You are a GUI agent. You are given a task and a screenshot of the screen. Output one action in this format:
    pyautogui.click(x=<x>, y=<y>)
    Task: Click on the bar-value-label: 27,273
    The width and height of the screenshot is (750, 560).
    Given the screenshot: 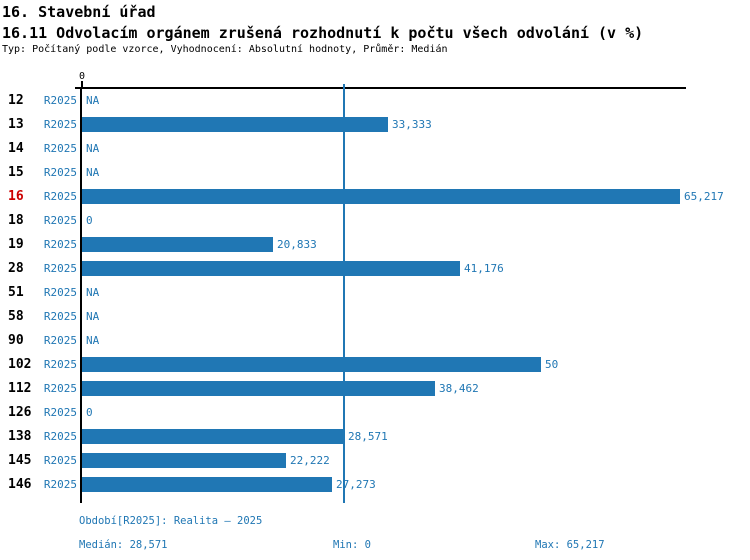 What is the action you would take?
    pyautogui.click(x=356, y=484)
    